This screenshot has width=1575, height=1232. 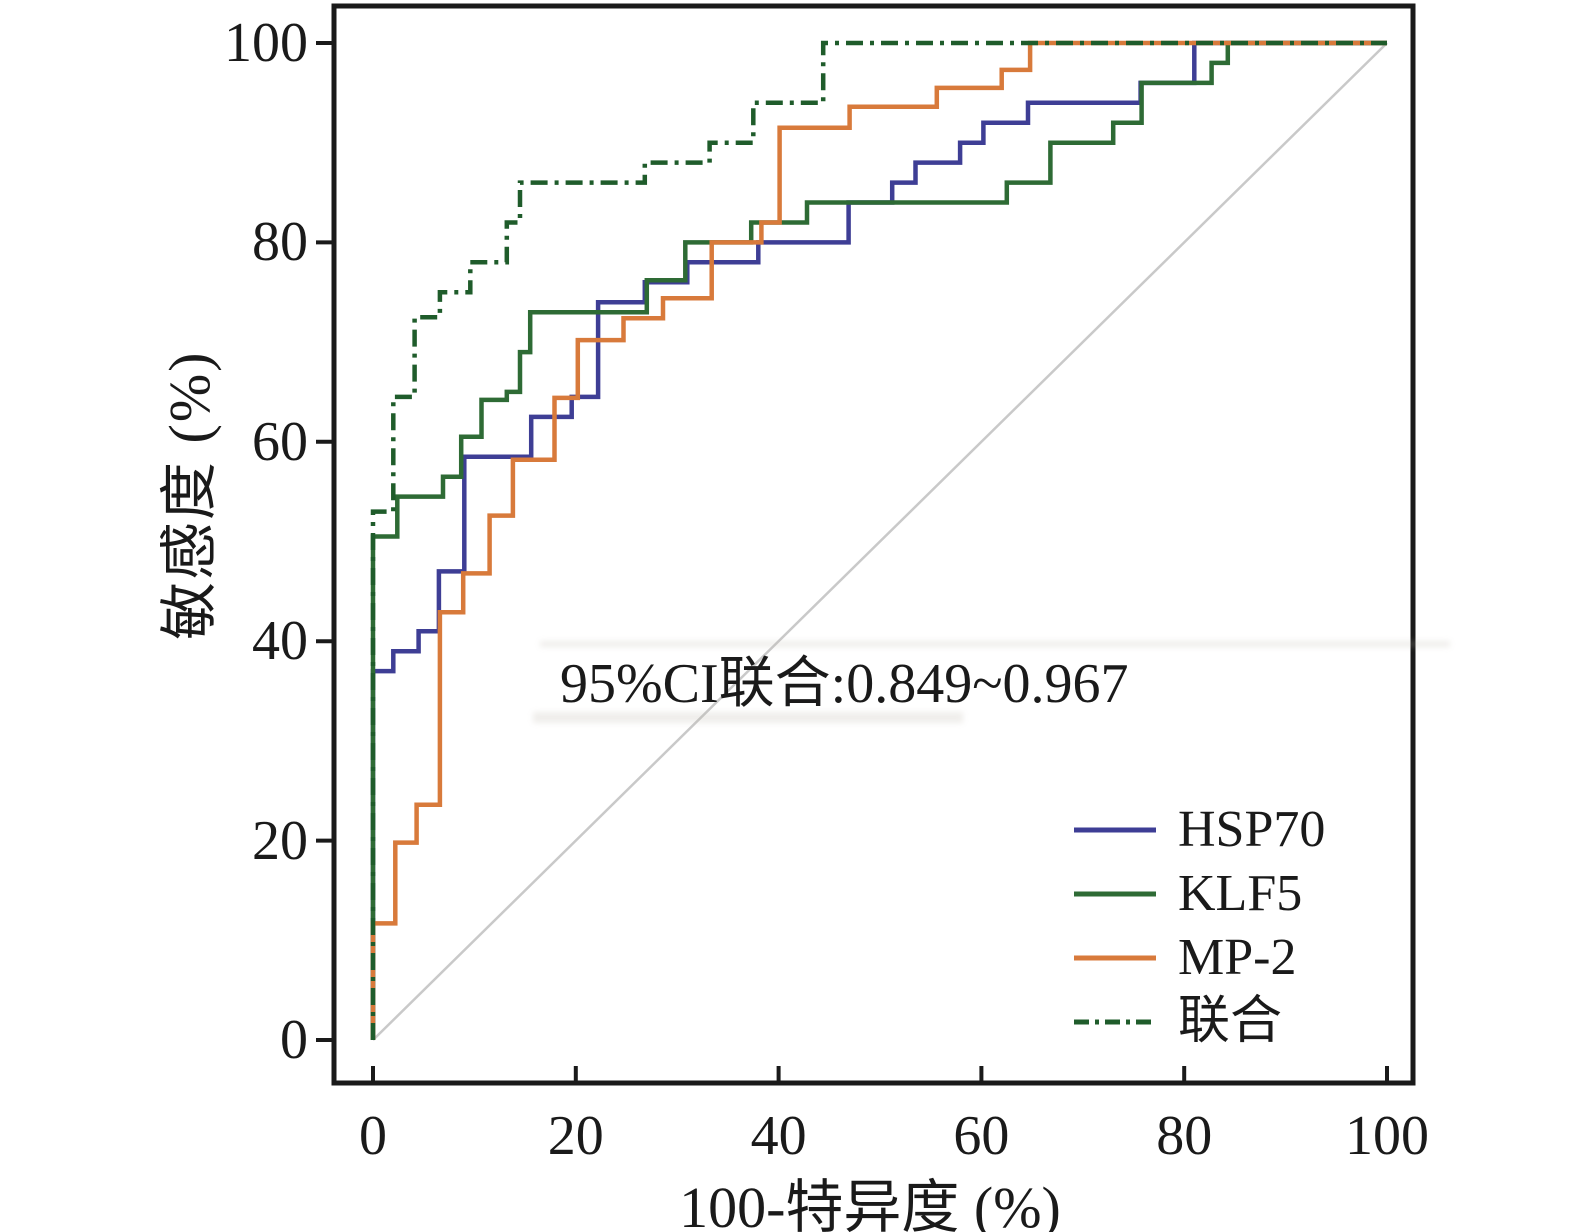 I want to click on y-tick-label: 100, so click(x=266, y=43).